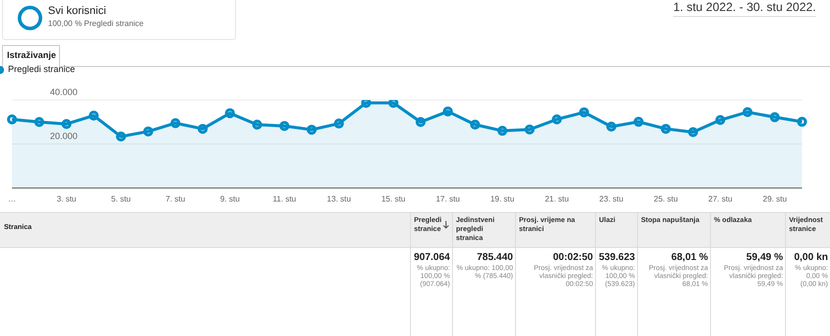 The image size is (830, 336). I want to click on x-tick-label: 21. stu, so click(556, 199).